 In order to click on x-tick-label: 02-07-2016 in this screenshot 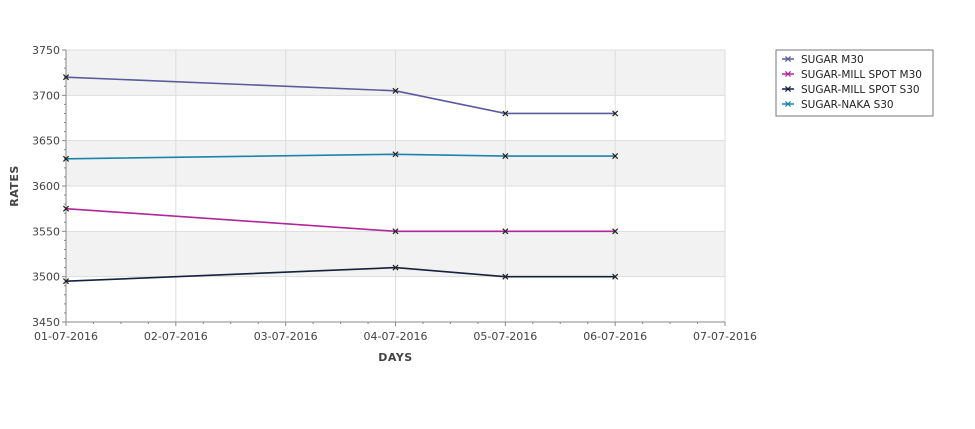, I will do `click(176, 336)`.